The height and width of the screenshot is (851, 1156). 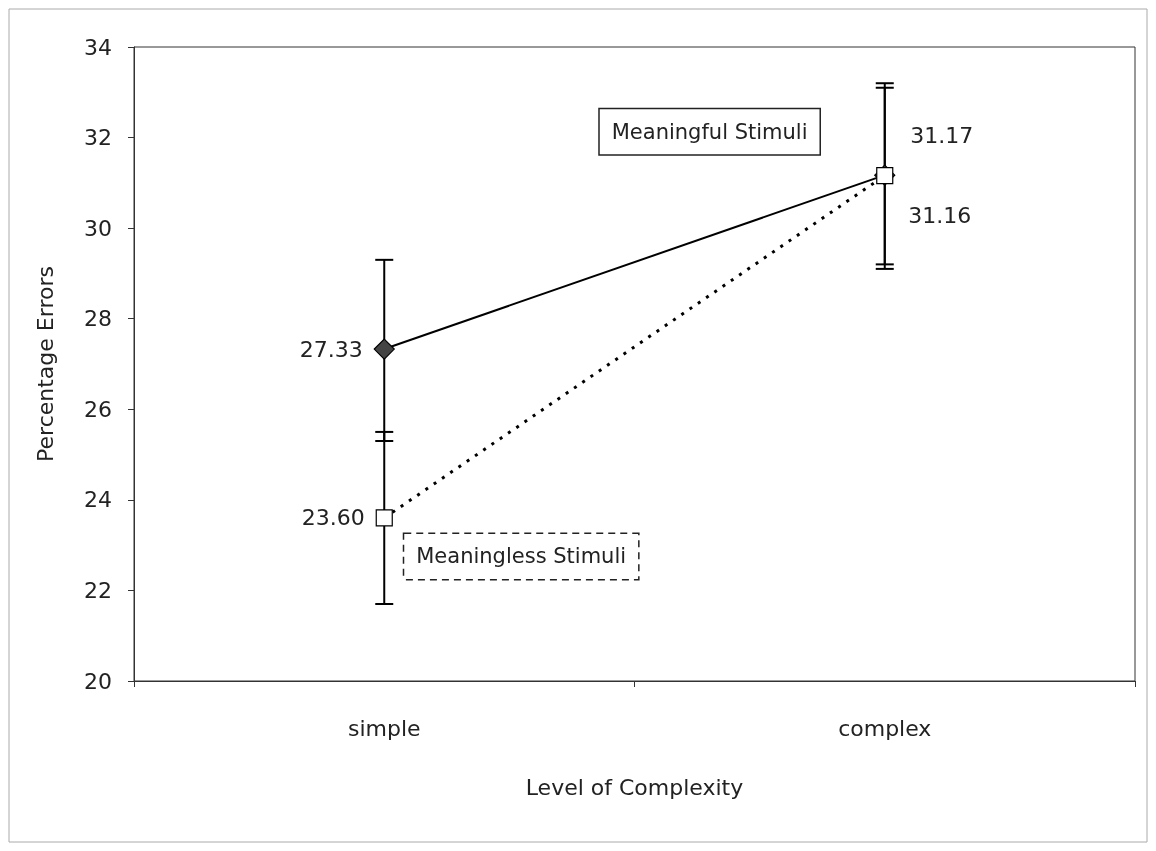 What do you see at coordinates (634, 787) in the screenshot?
I see `x-axis-title: Level of Complexity` at bounding box center [634, 787].